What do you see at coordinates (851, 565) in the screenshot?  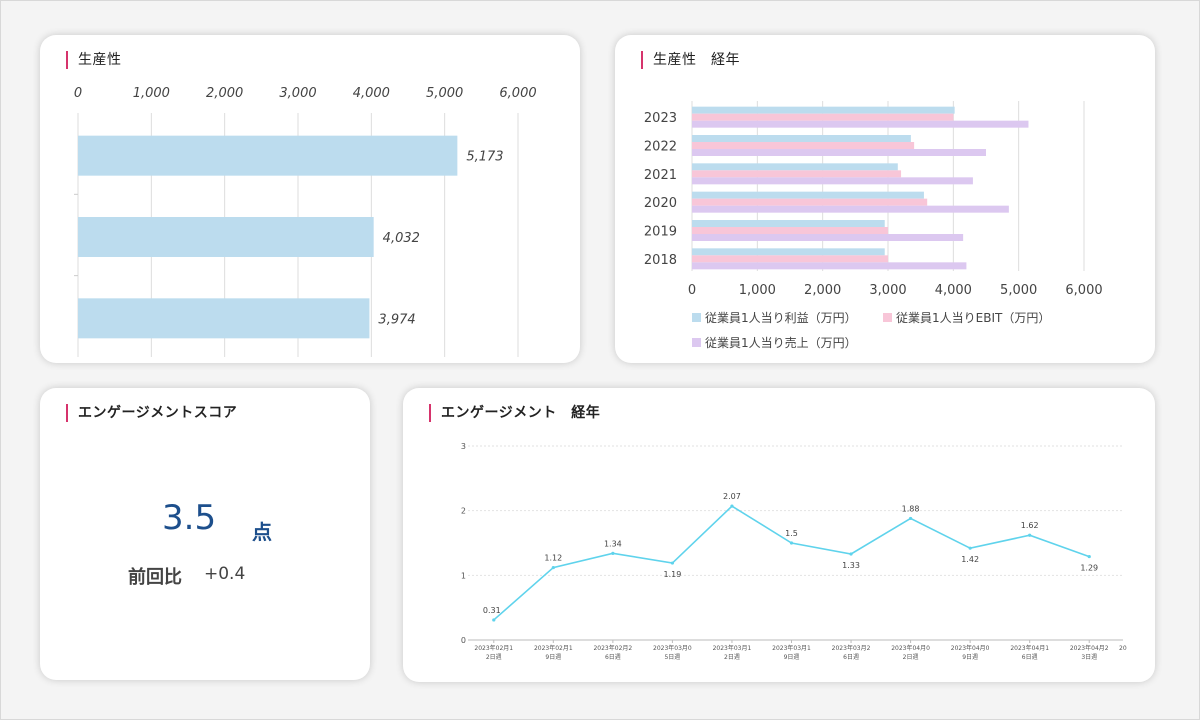 I see `data-label: 1.33` at bounding box center [851, 565].